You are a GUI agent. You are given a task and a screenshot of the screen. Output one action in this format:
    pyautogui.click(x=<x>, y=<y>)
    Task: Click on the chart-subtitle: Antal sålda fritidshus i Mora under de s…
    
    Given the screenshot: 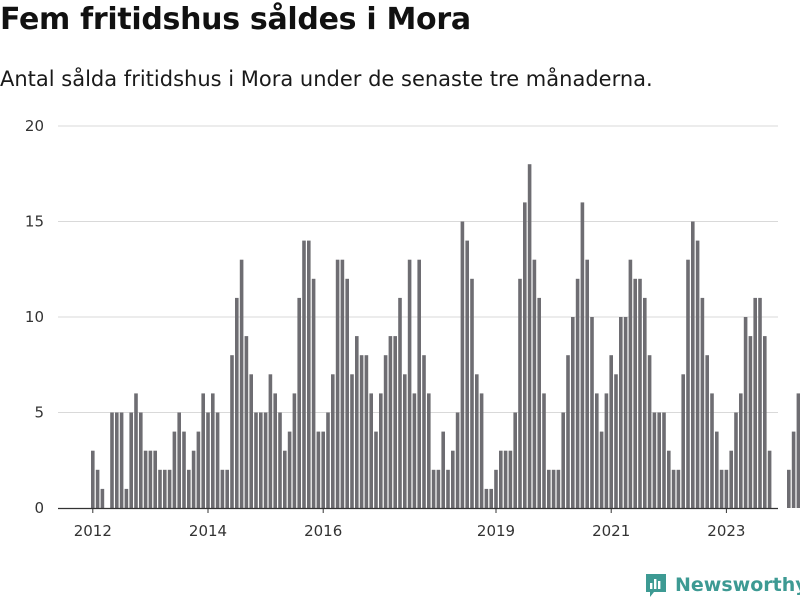 What is the action you would take?
    pyautogui.click(x=326, y=79)
    